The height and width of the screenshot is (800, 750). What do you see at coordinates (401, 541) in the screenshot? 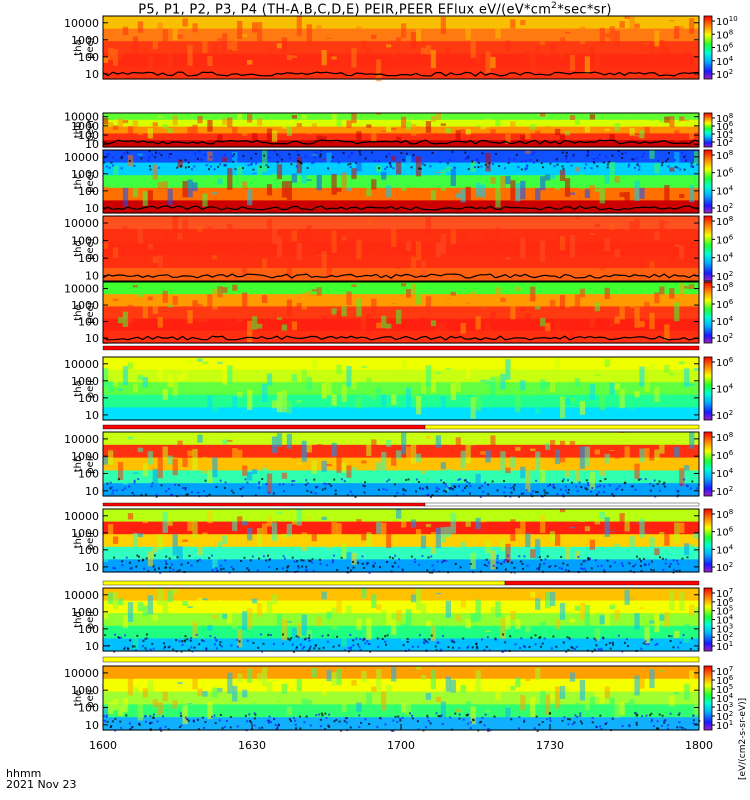
I see `spectrogram-thc-peir` at bounding box center [401, 541].